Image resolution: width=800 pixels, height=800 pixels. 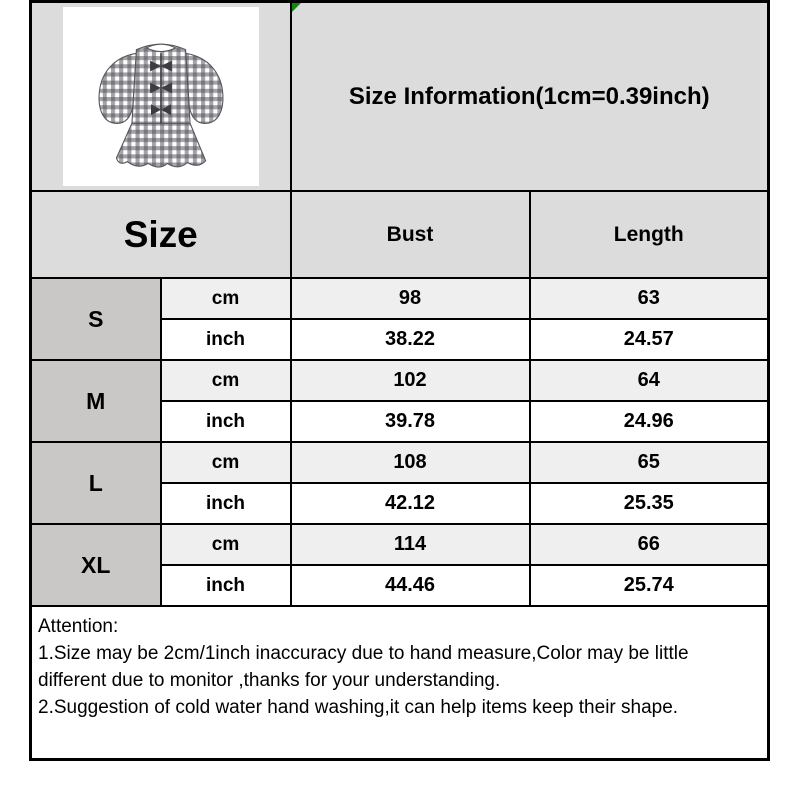 What do you see at coordinates (160, 234) in the screenshot?
I see `column-header-size: Size` at bounding box center [160, 234].